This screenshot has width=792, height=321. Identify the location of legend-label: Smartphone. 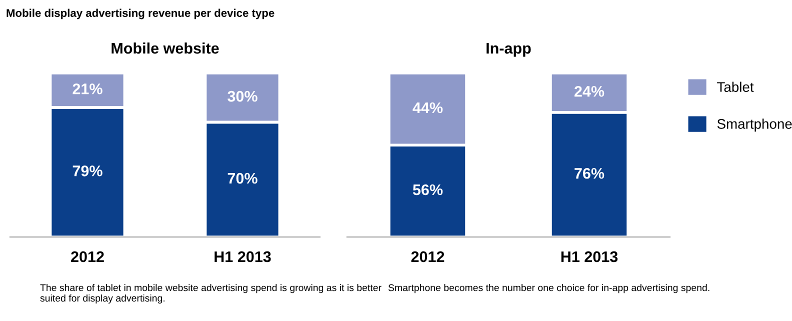
(754, 125).